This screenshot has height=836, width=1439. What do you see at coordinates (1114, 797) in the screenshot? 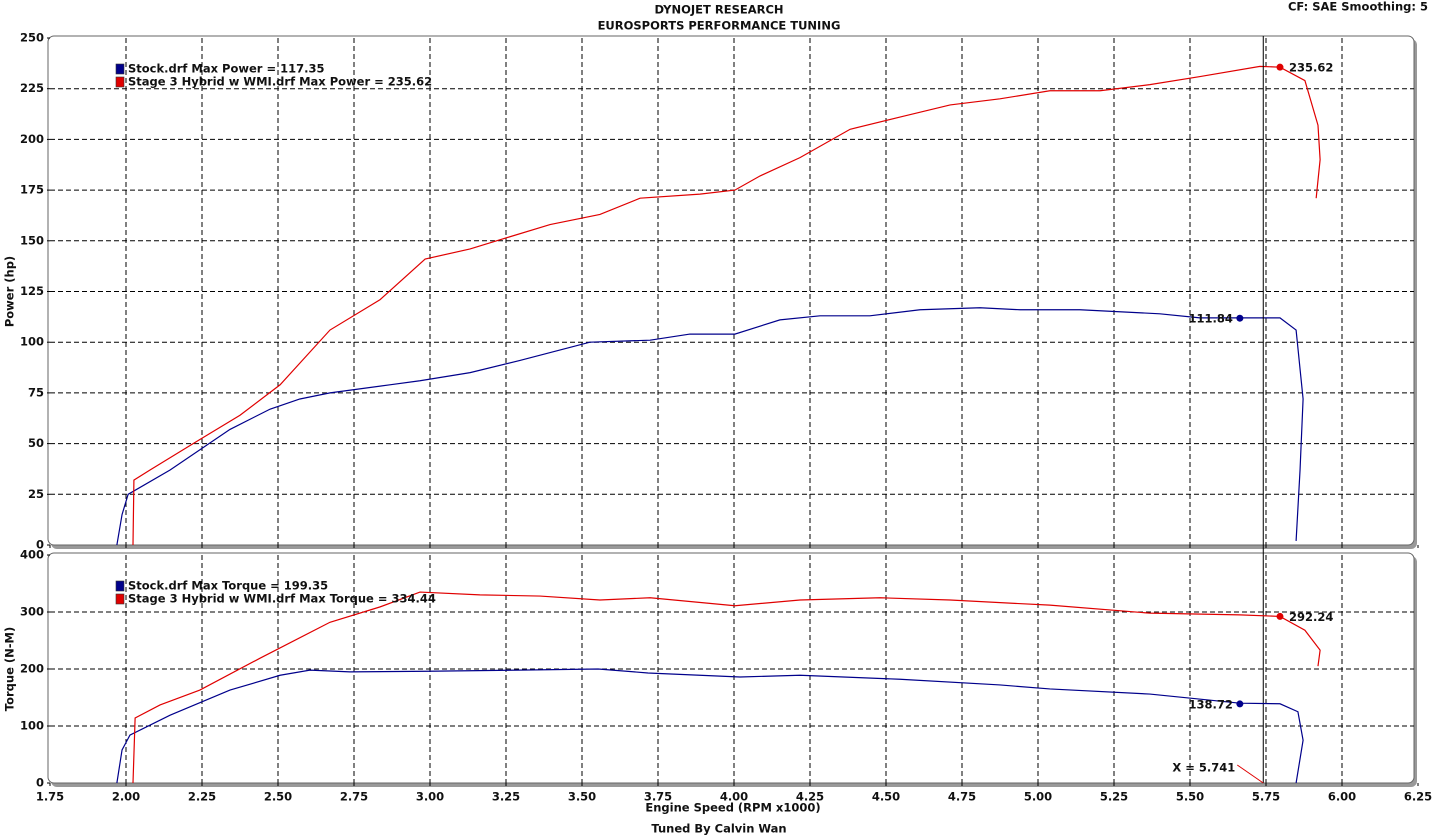
I see `x-tick-label: 5.25` at bounding box center [1114, 797].